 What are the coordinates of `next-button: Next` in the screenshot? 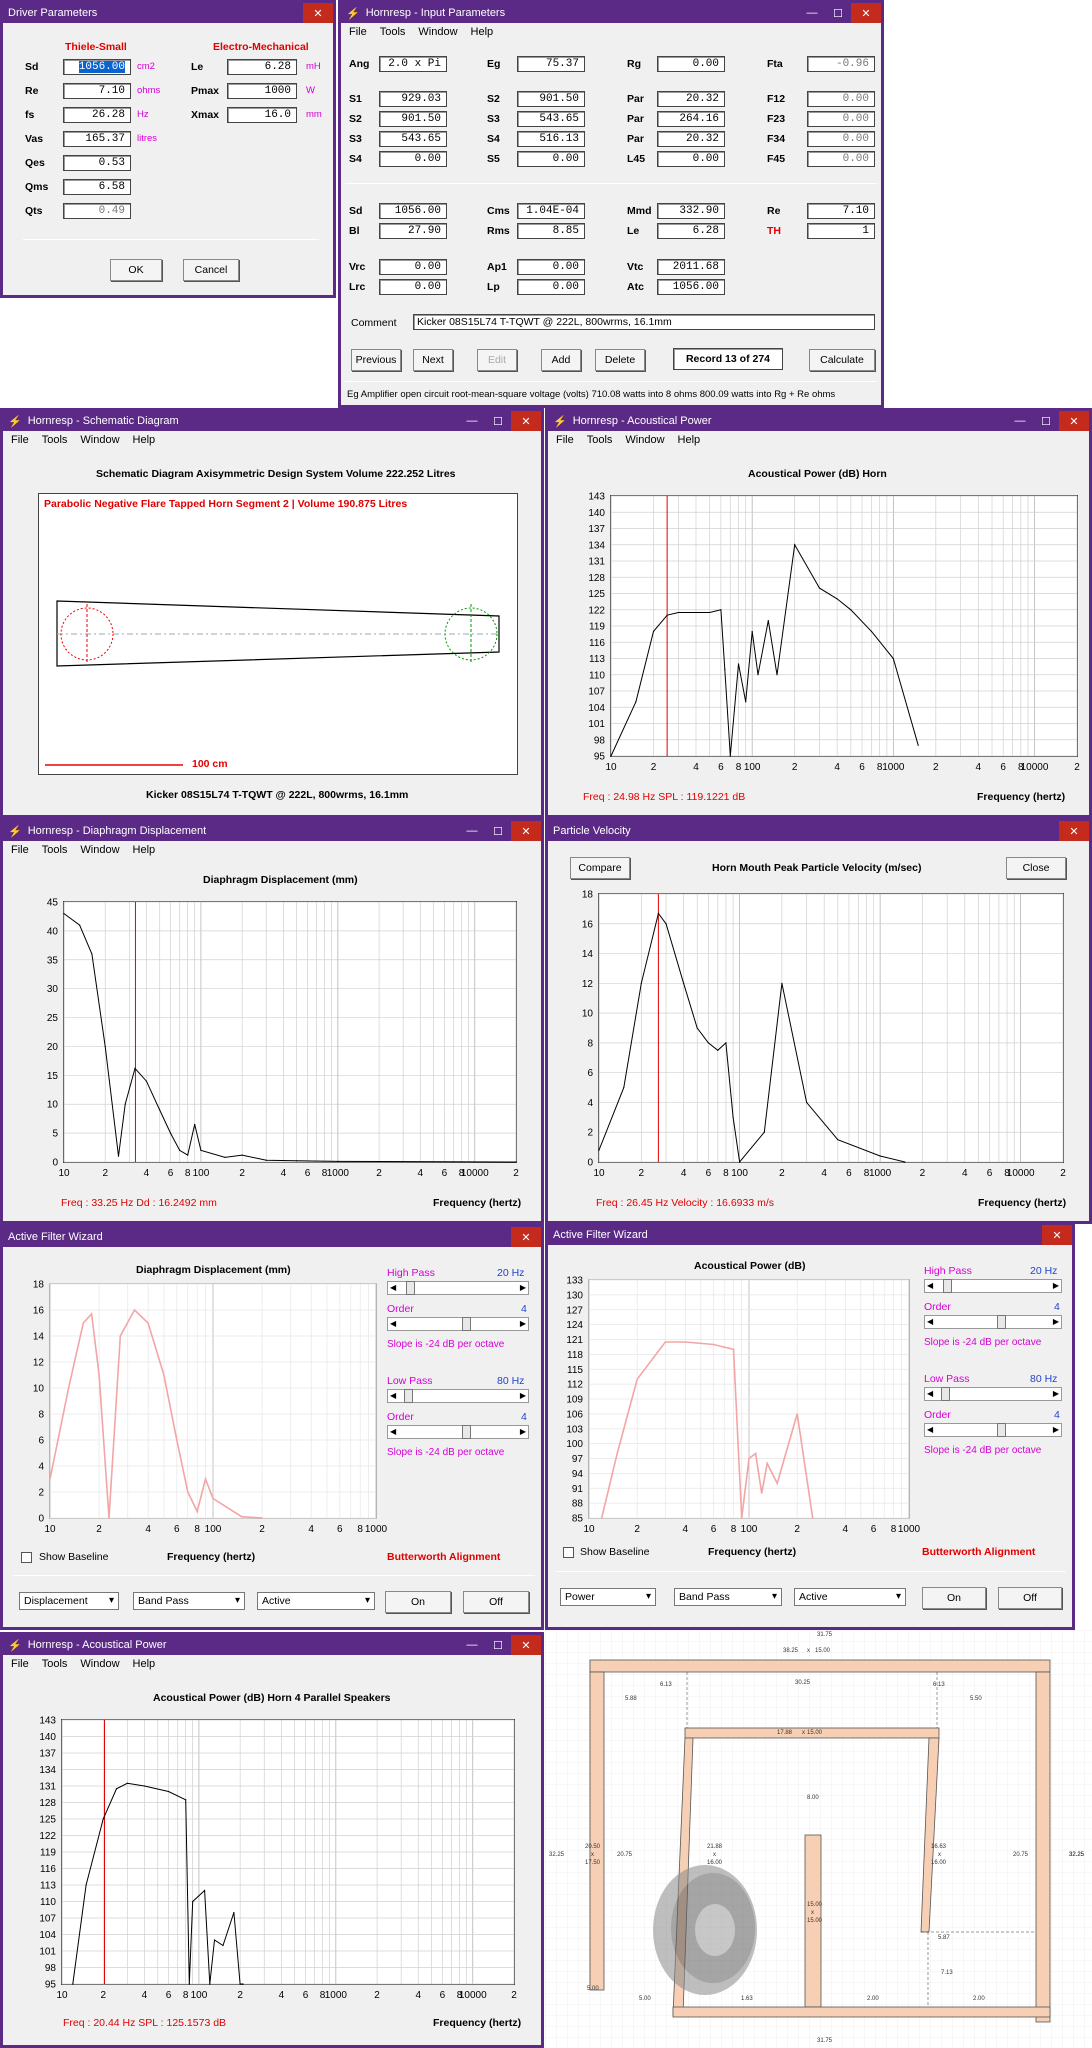 It's located at (433, 360).